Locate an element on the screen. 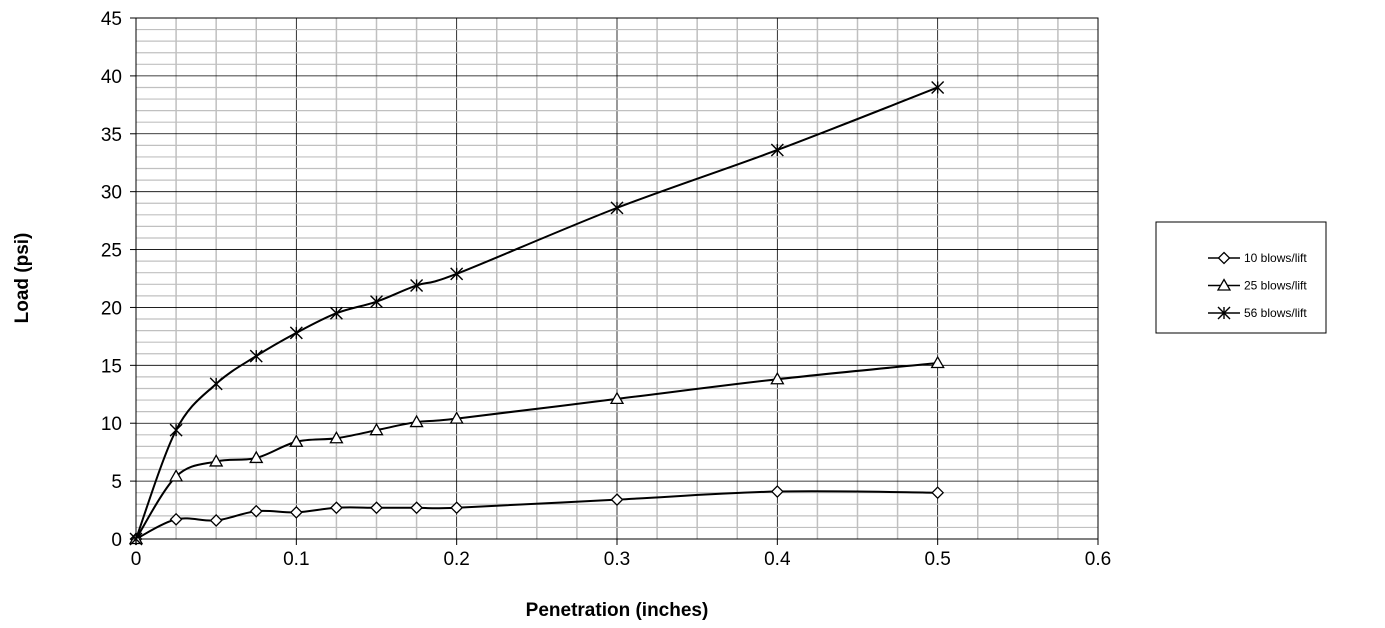 Image resolution: width=1385 pixels, height=628 pixels. x-tick-label: 0.2 is located at coordinates (456, 559).